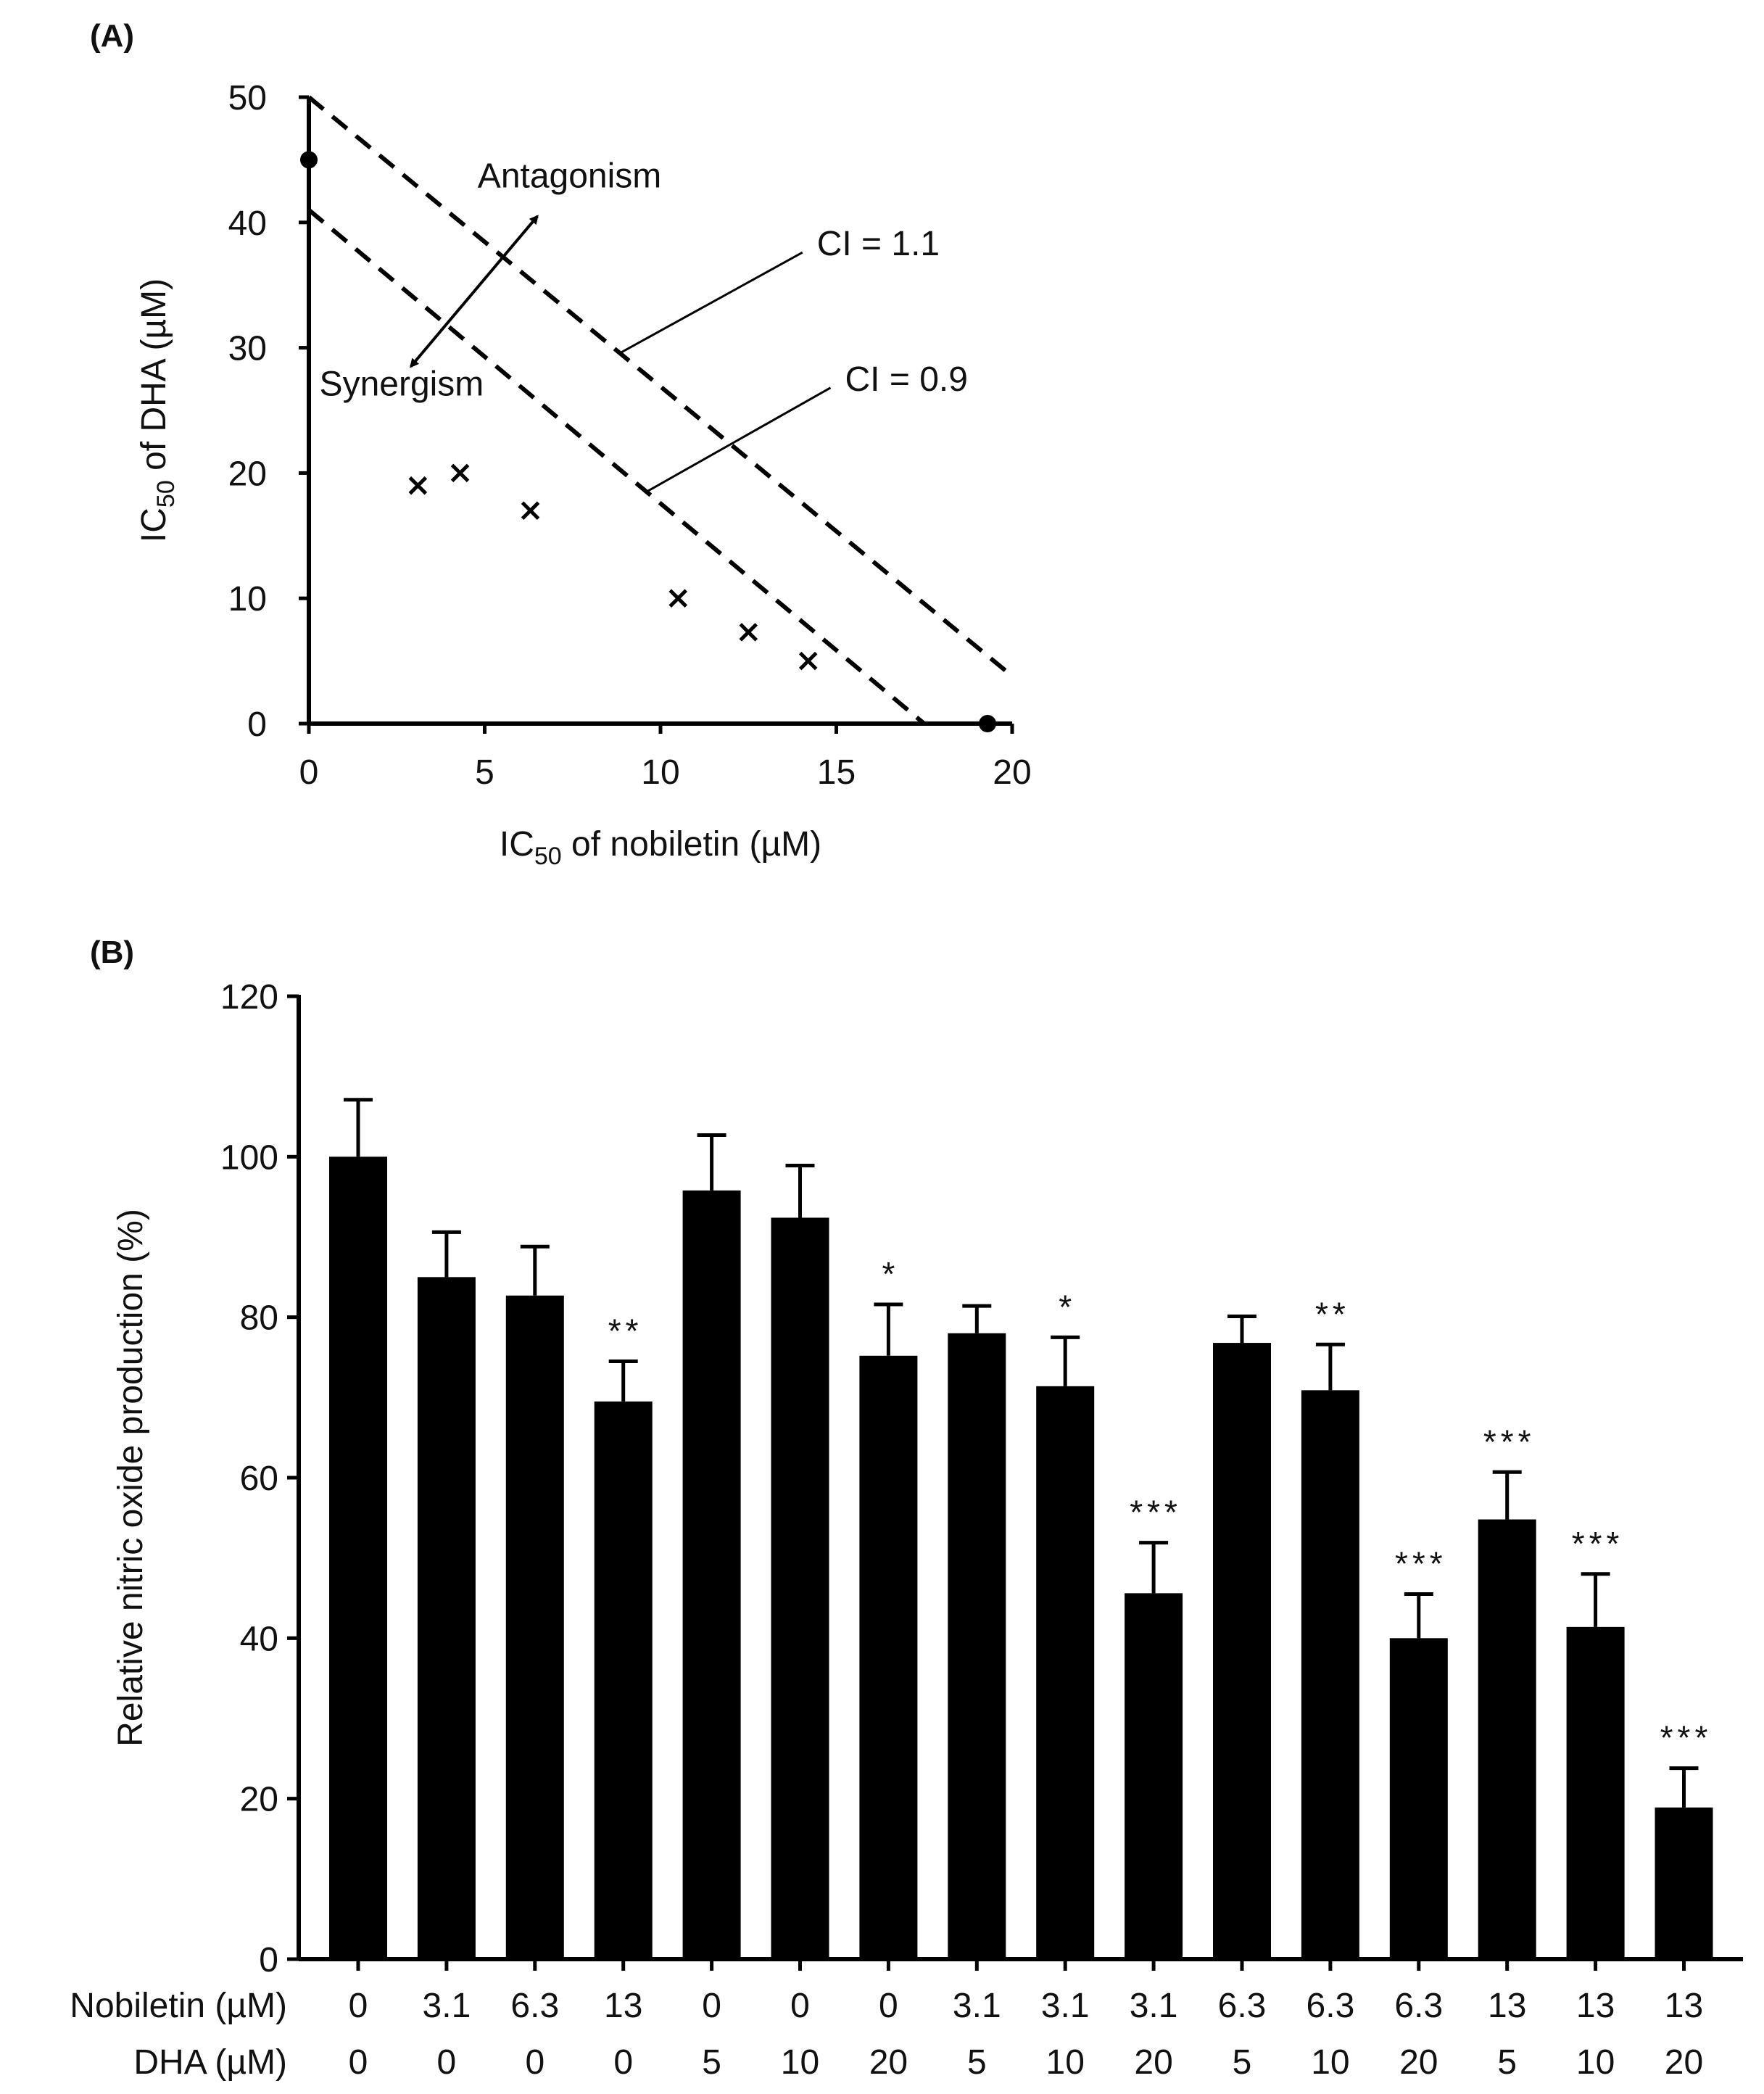 This screenshot has height=2094, width=1764. Describe the element at coordinates (131, 1478) in the screenshot. I see `y-axis-title: Relative nitric oxide production (%)` at that location.